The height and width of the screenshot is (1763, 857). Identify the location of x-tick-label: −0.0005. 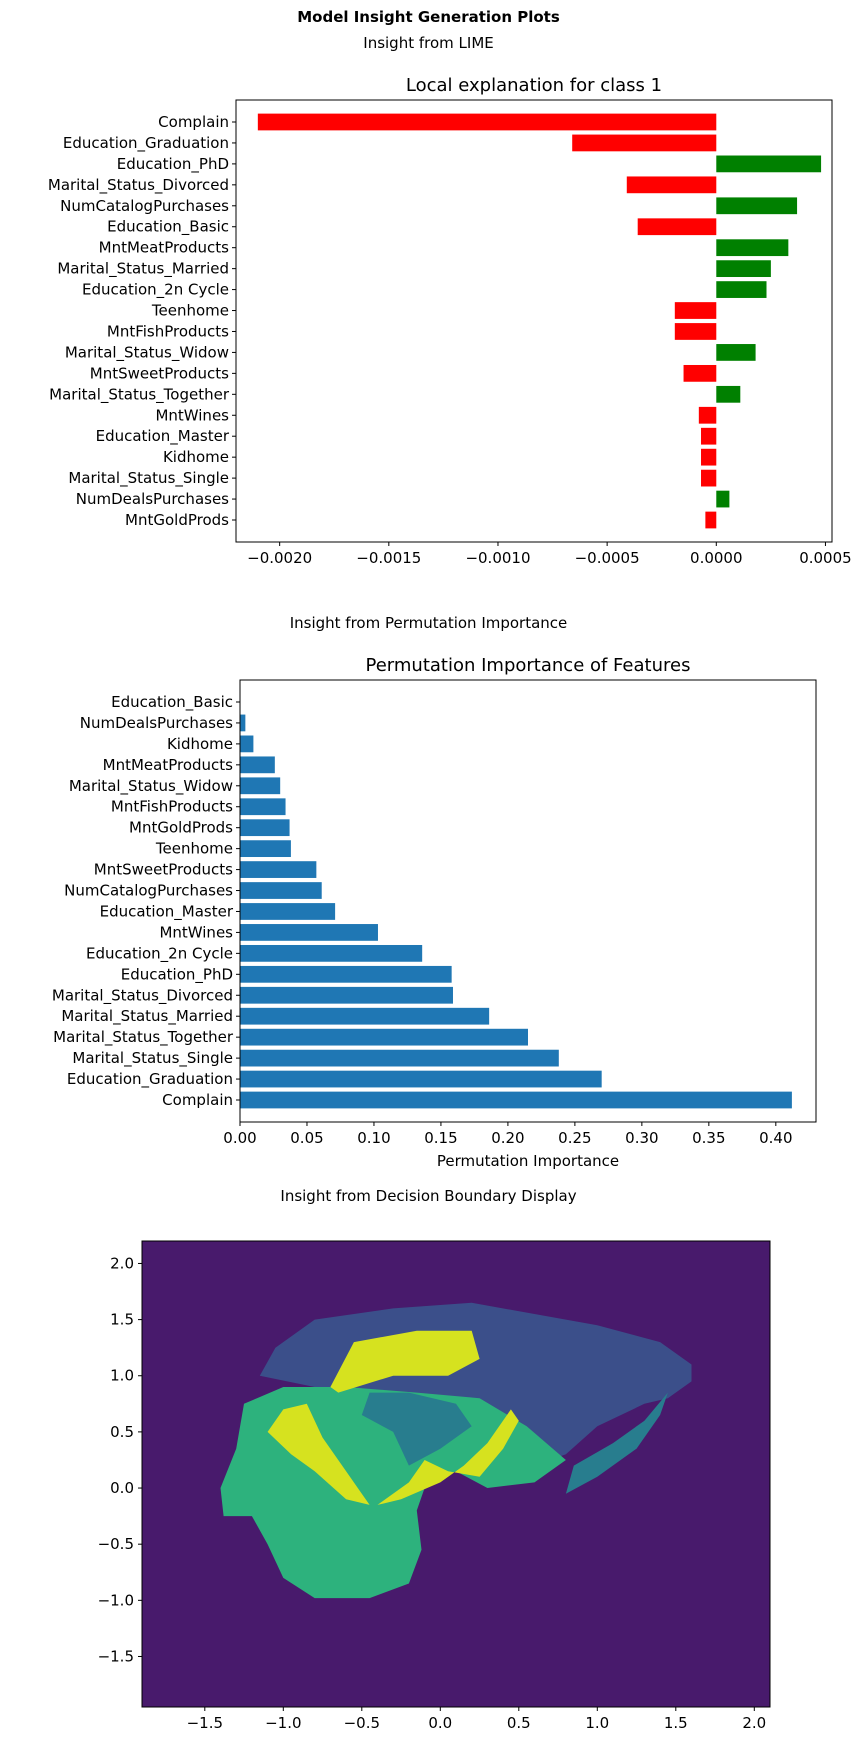
(607, 558).